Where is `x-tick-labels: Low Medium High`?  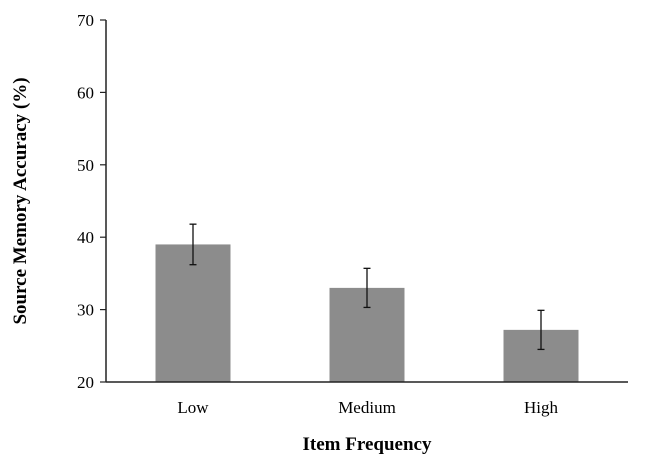
x-tick-labels: Low Medium High is located at coordinates (367, 407).